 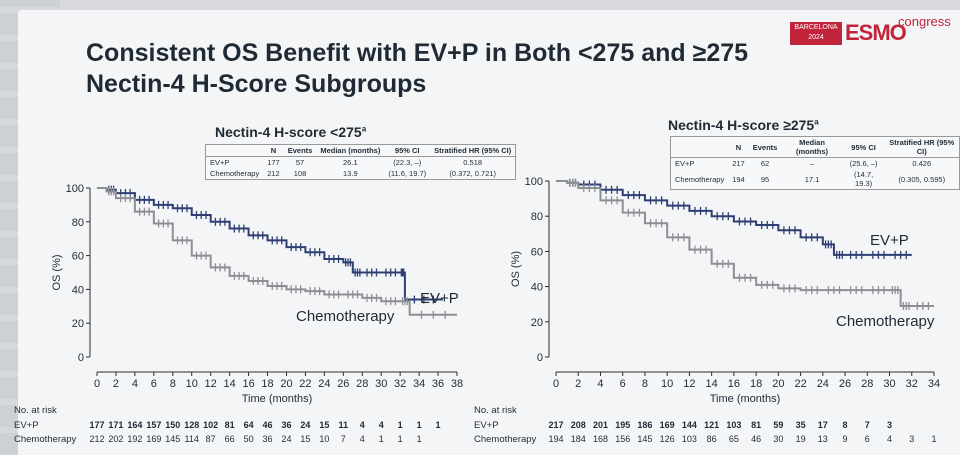 What do you see at coordinates (800, 425) in the screenshot?
I see `panel-2-at-risk-evp-value: 35` at bounding box center [800, 425].